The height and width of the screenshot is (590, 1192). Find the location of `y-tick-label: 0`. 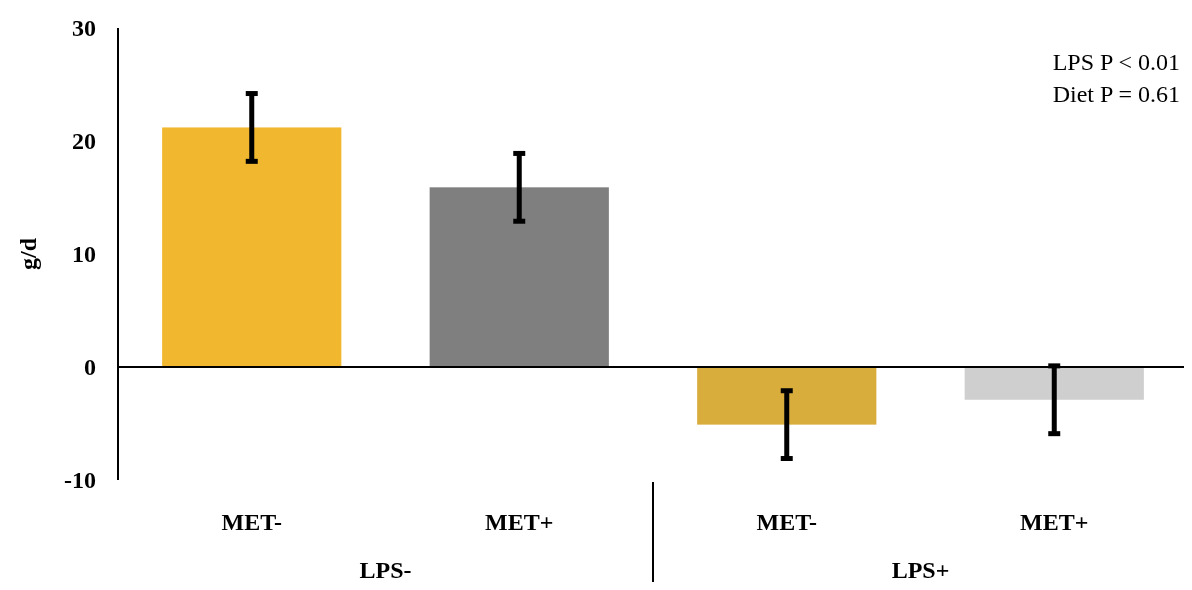

y-tick-label: 0 is located at coordinates (90, 367).